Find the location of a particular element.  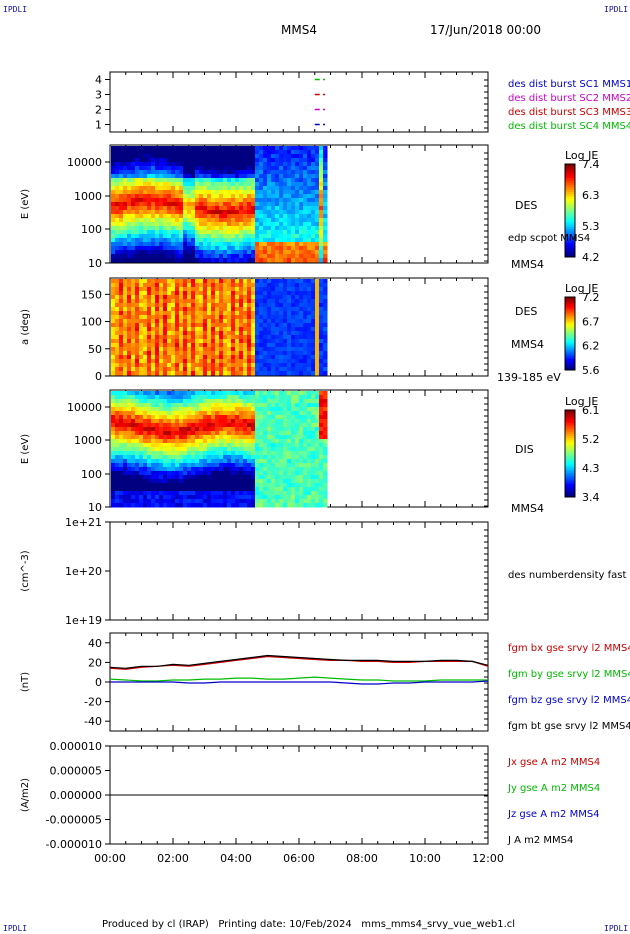

dis-energy-colorbar is located at coordinates (570, 453).